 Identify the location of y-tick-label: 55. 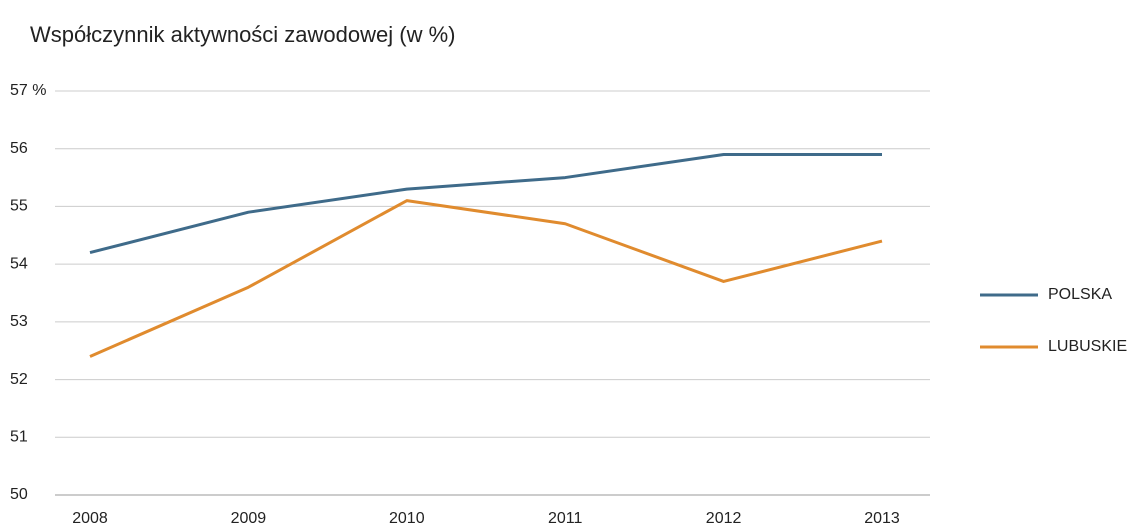
(19, 206).